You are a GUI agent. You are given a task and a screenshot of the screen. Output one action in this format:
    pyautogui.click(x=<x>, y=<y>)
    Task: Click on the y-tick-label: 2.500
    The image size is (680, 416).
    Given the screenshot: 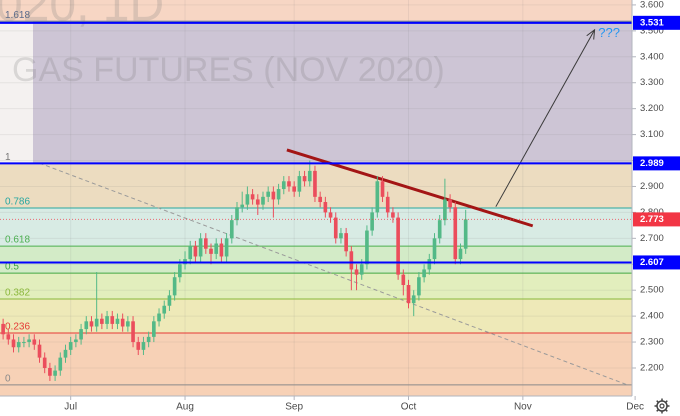 What is the action you would take?
    pyautogui.click(x=652, y=290)
    